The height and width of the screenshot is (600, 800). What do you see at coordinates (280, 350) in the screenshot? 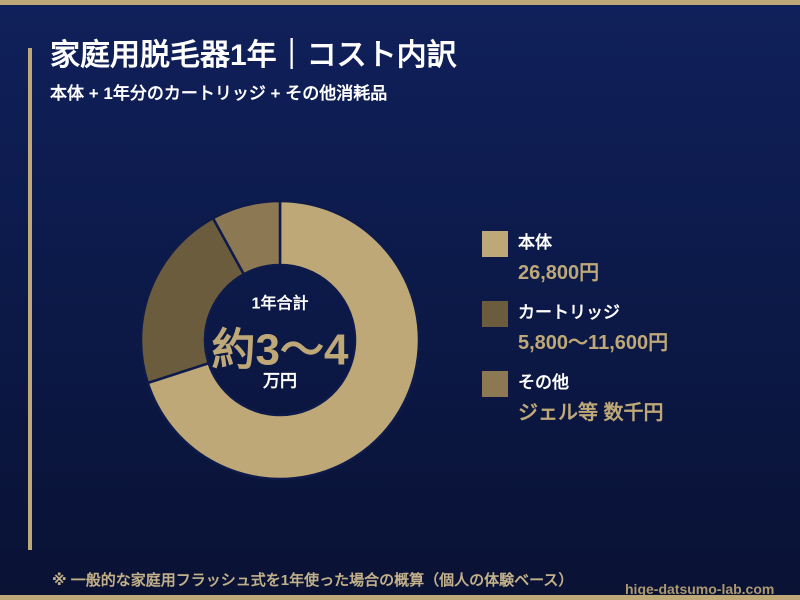
I see `center-total-value: 約3～4` at bounding box center [280, 350].